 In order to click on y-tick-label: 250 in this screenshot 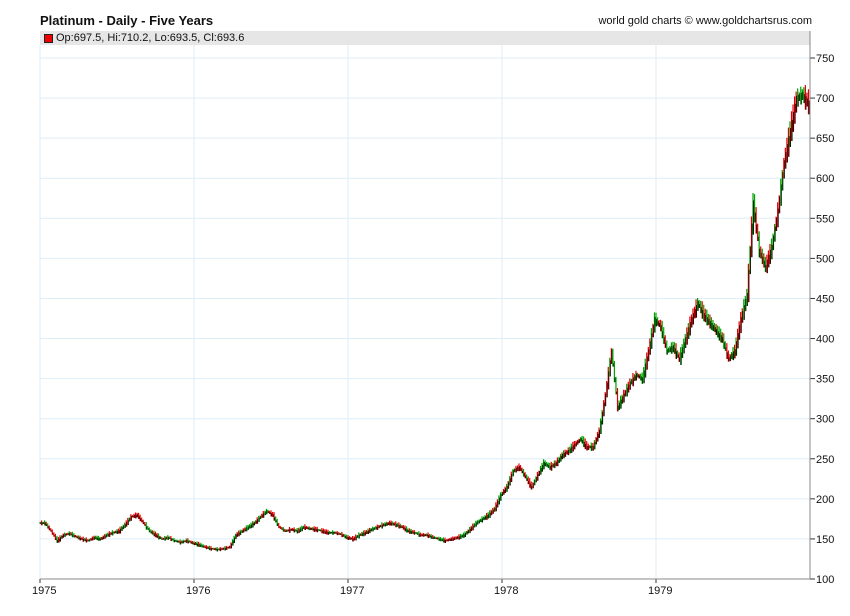, I will do `click(825, 460)`.